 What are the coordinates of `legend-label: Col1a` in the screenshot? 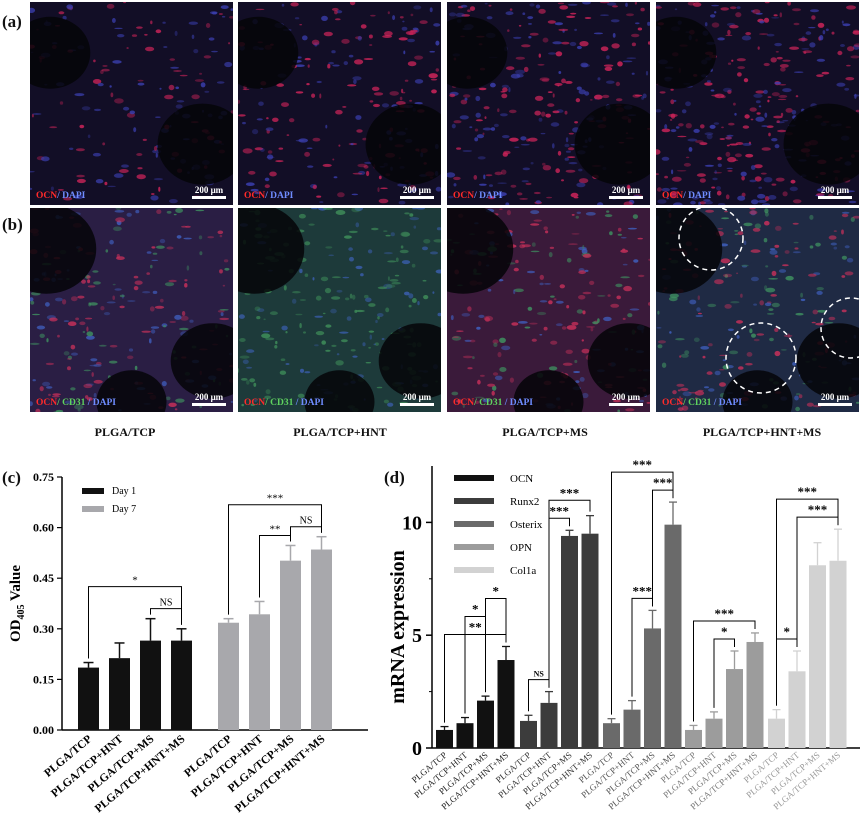 It's located at (523, 571).